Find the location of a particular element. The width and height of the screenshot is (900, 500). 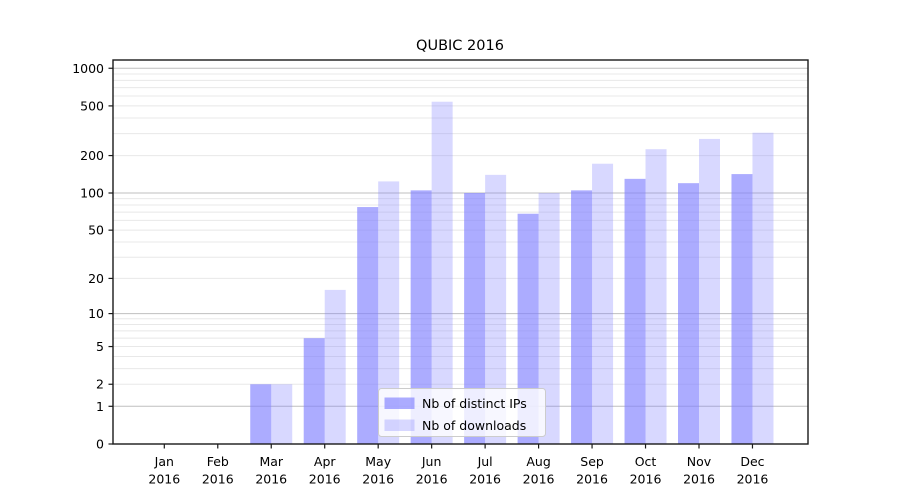

x-tick-label-jan: Jan 2016 is located at coordinates (164, 470).